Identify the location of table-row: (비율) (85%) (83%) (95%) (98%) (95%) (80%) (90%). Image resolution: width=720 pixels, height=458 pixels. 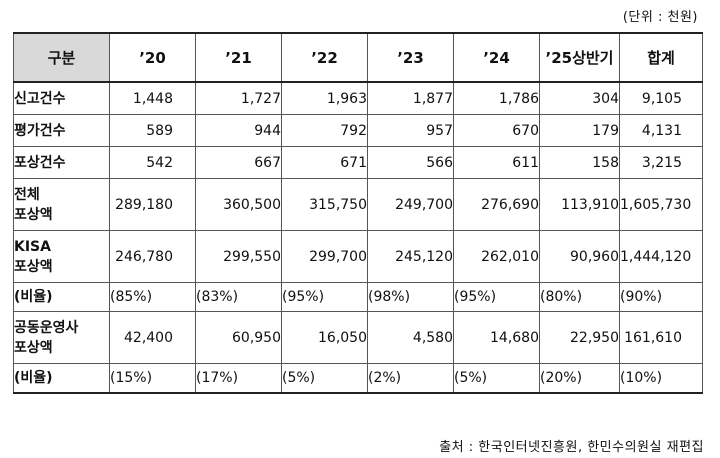
(358, 297).